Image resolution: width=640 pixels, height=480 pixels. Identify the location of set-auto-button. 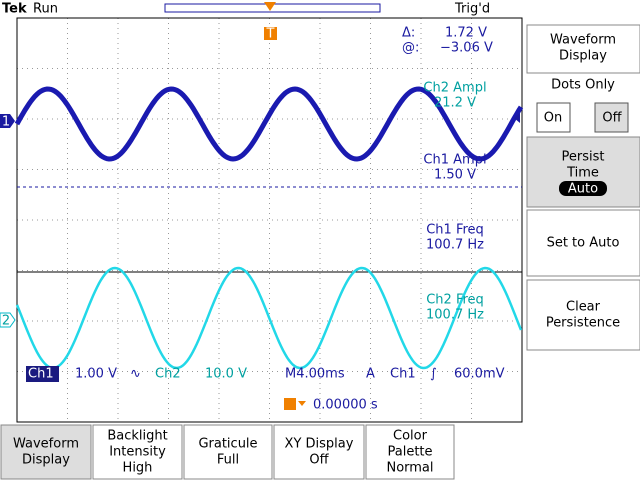
(583, 243).